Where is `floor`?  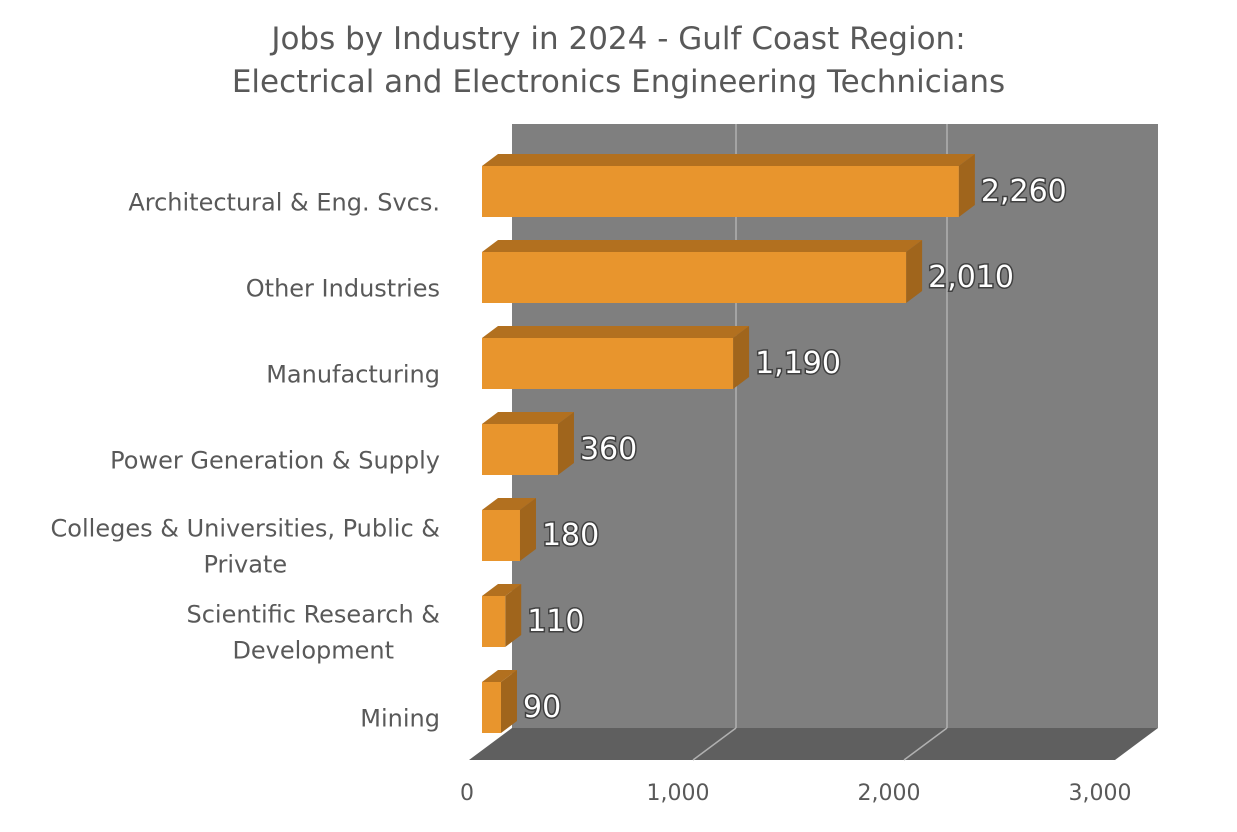
floor is located at coordinates (813, 744).